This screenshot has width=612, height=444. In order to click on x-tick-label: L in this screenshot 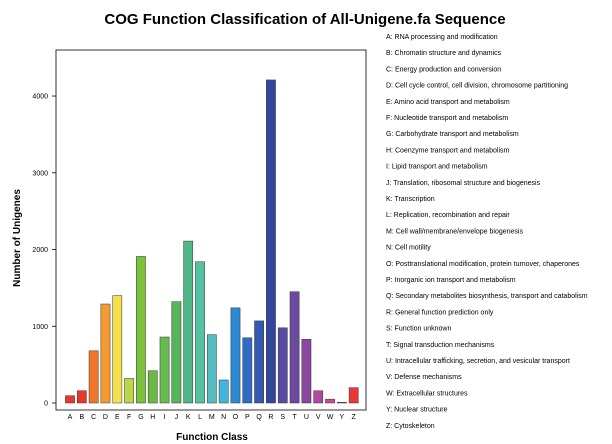, I will do `click(200, 417)`.